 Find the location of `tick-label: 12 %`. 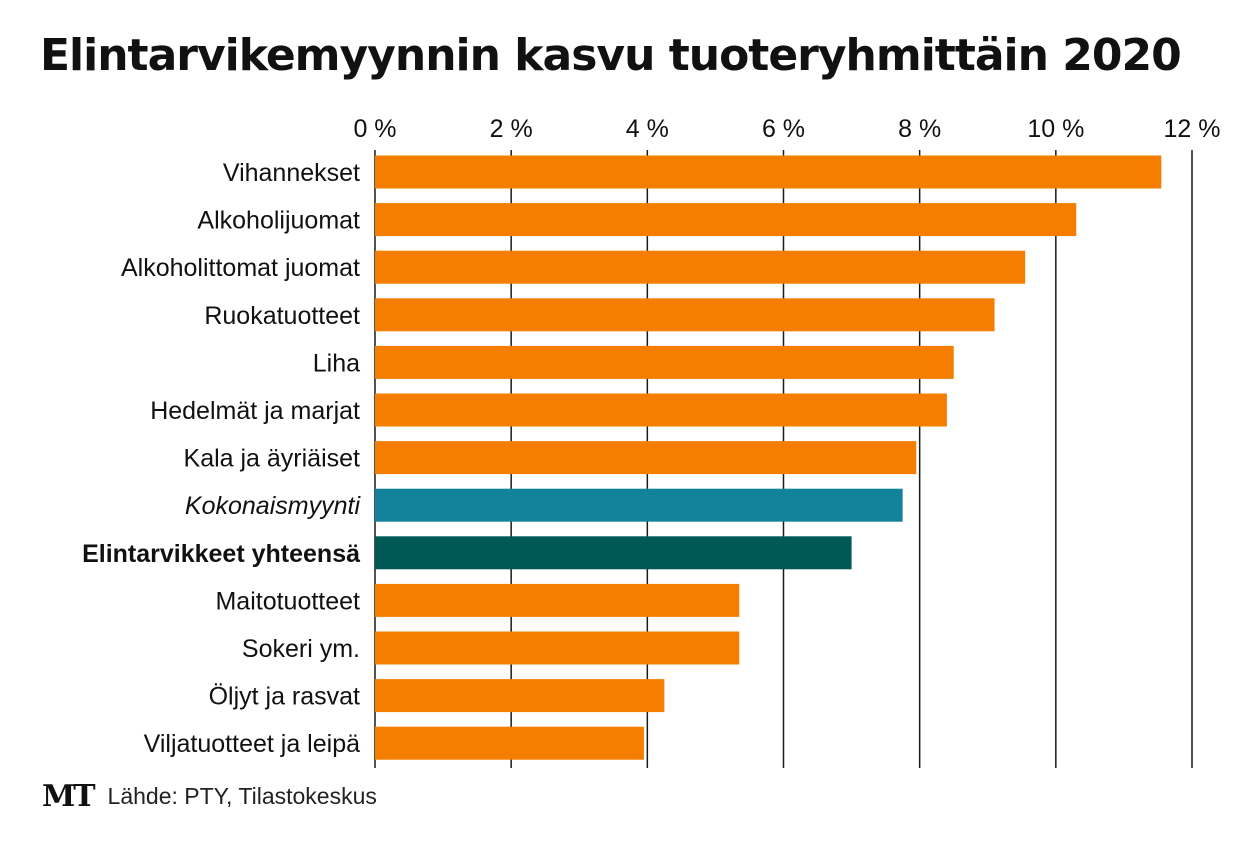

tick-label: 12 % is located at coordinates (1192, 129).